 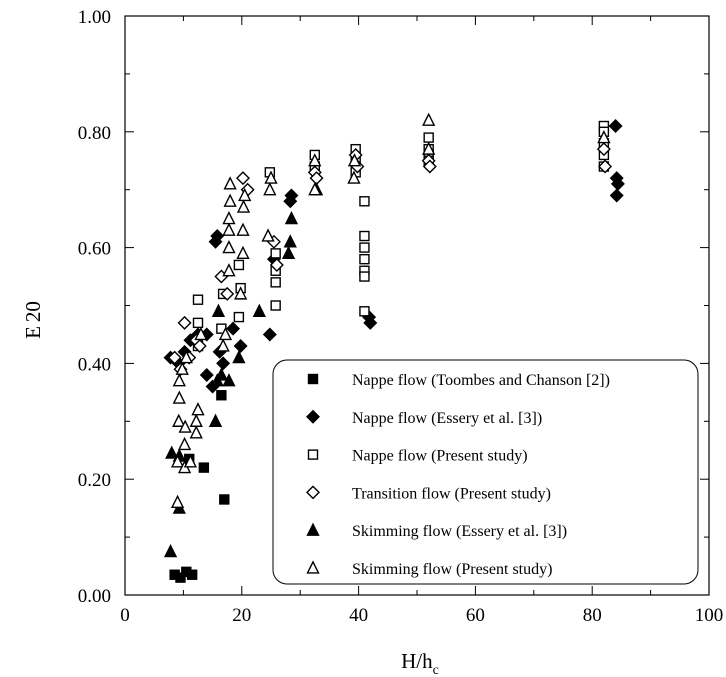 I want to click on legend-label: Skimming flow (Present study), so click(x=452, y=569).